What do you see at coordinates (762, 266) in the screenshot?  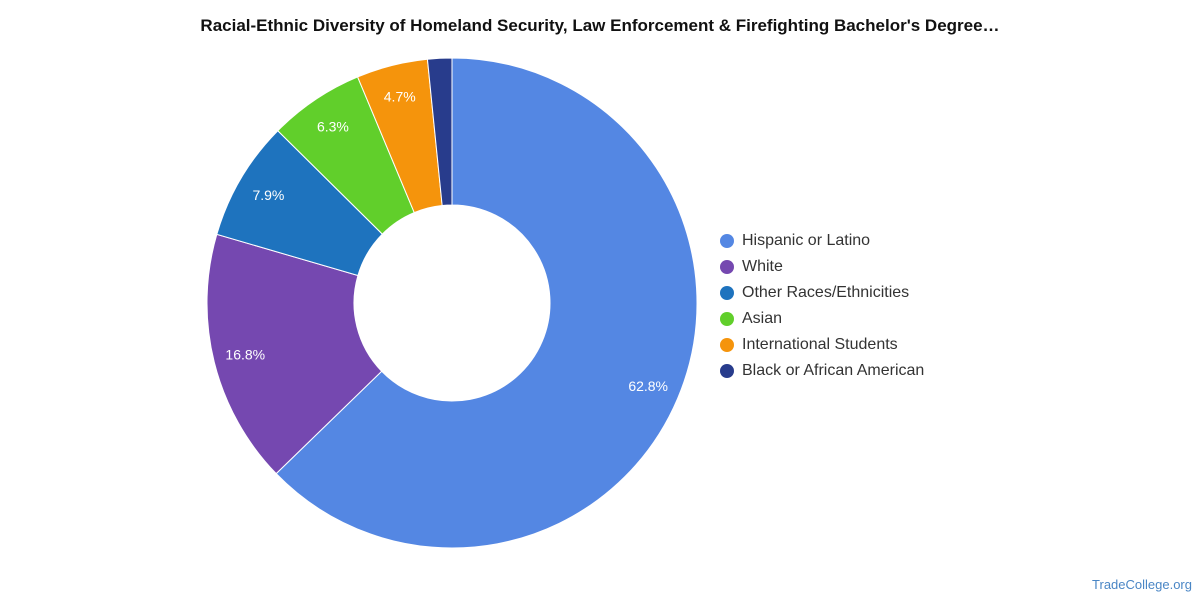 I see `legend-label: White` at bounding box center [762, 266].